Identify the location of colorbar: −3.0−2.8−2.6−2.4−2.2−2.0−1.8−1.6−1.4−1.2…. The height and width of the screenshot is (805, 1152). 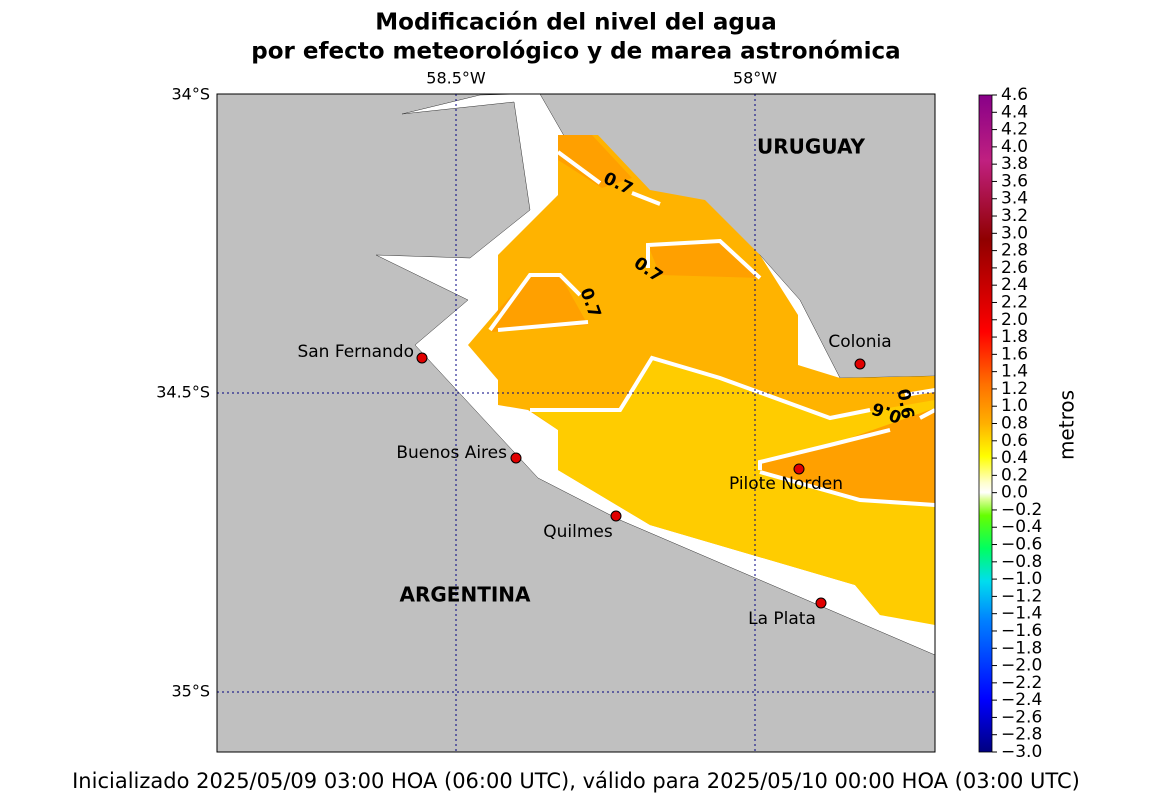
(1010, 423).